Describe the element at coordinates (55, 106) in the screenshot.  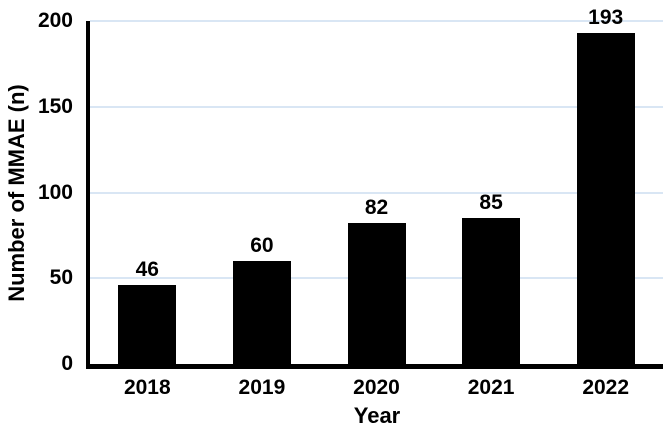
I see `y-tick-label-150: 150` at that location.